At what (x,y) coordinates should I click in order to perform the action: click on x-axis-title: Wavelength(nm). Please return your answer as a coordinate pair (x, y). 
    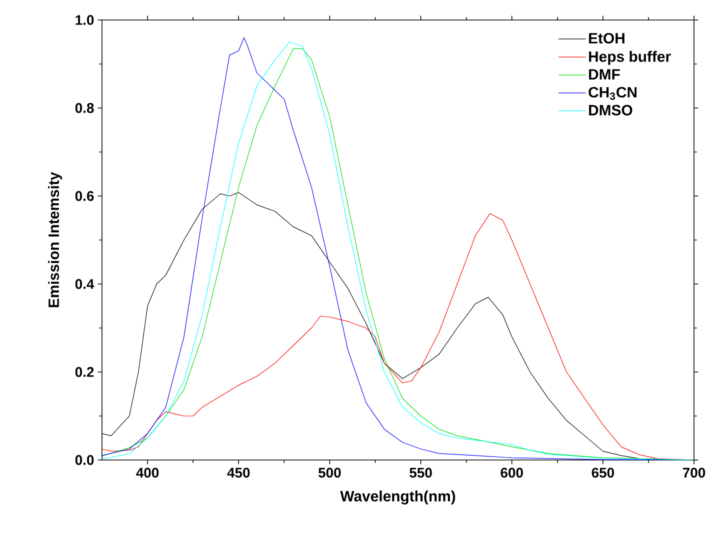
    Looking at the image, I should click on (398, 497).